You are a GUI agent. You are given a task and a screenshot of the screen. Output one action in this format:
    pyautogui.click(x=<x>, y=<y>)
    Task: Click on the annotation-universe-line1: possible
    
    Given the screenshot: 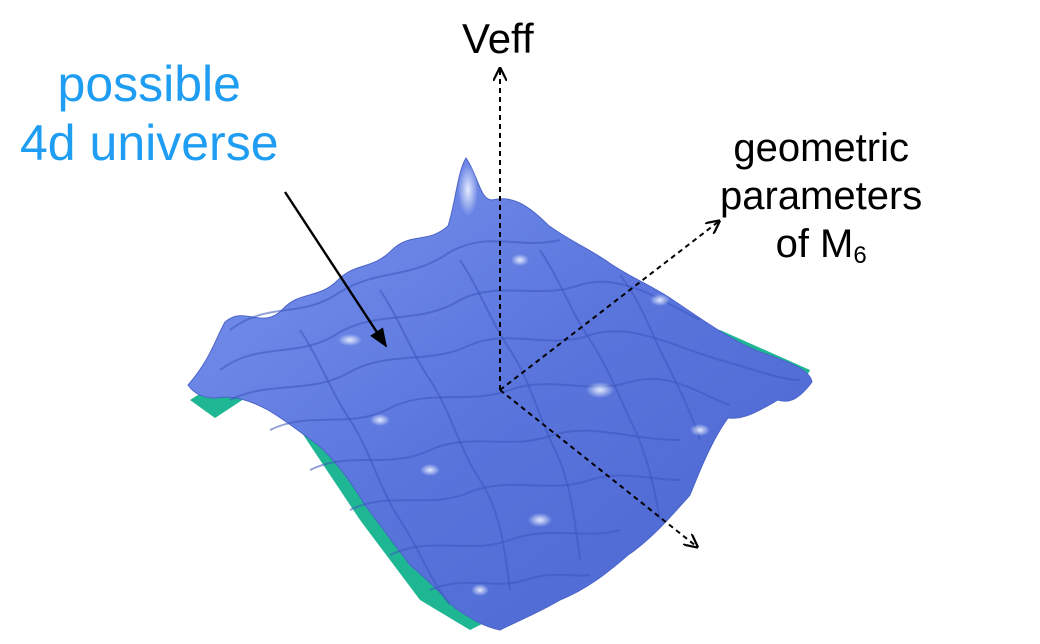 What is the action you would take?
    pyautogui.click(x=149, y=84)
    